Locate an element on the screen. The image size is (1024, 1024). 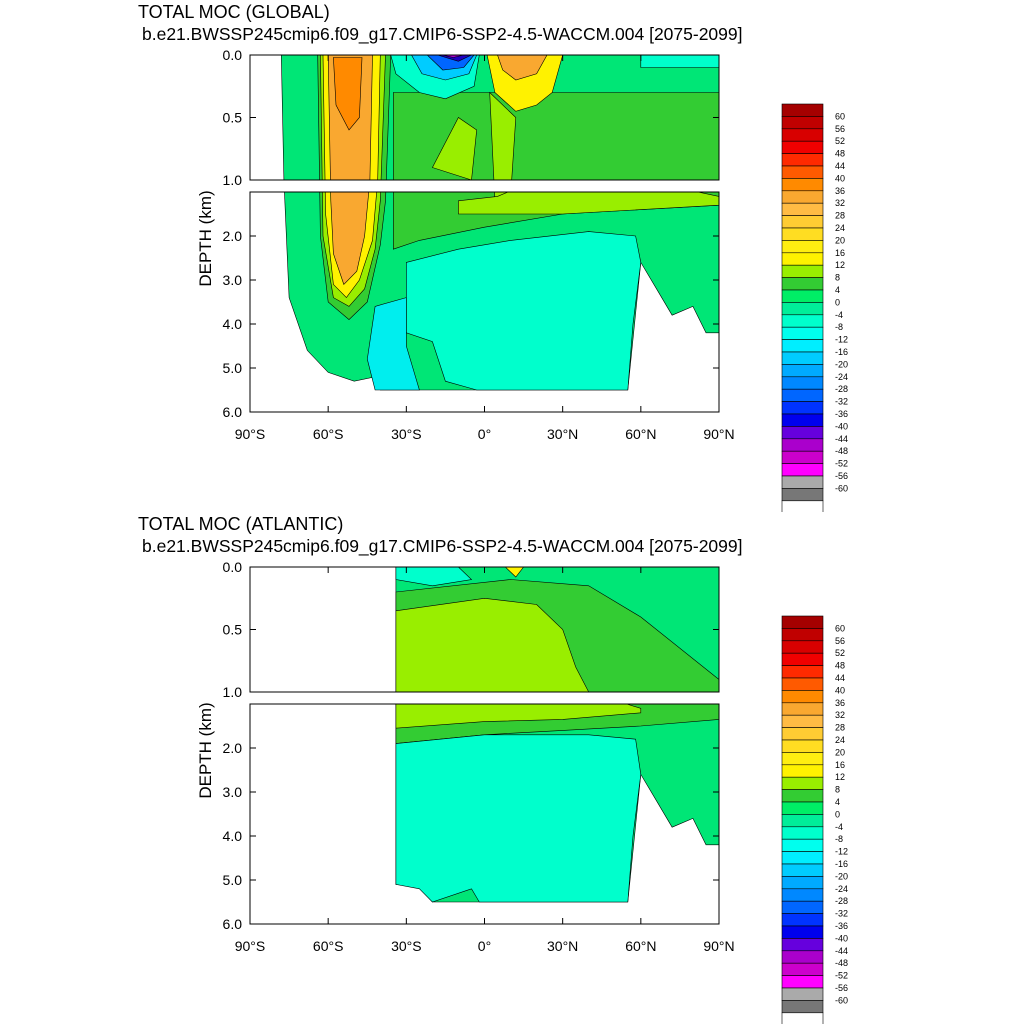
colorbar-label: 40 is located at coordinates (840, 178).